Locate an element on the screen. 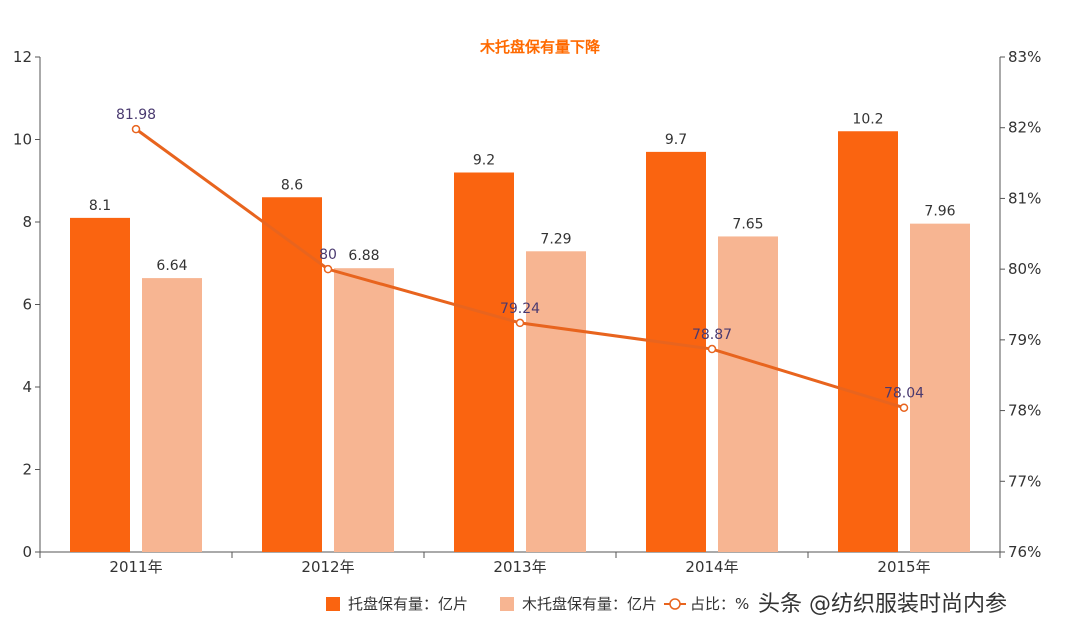  watermark-background is located at coordinates (910, 602).